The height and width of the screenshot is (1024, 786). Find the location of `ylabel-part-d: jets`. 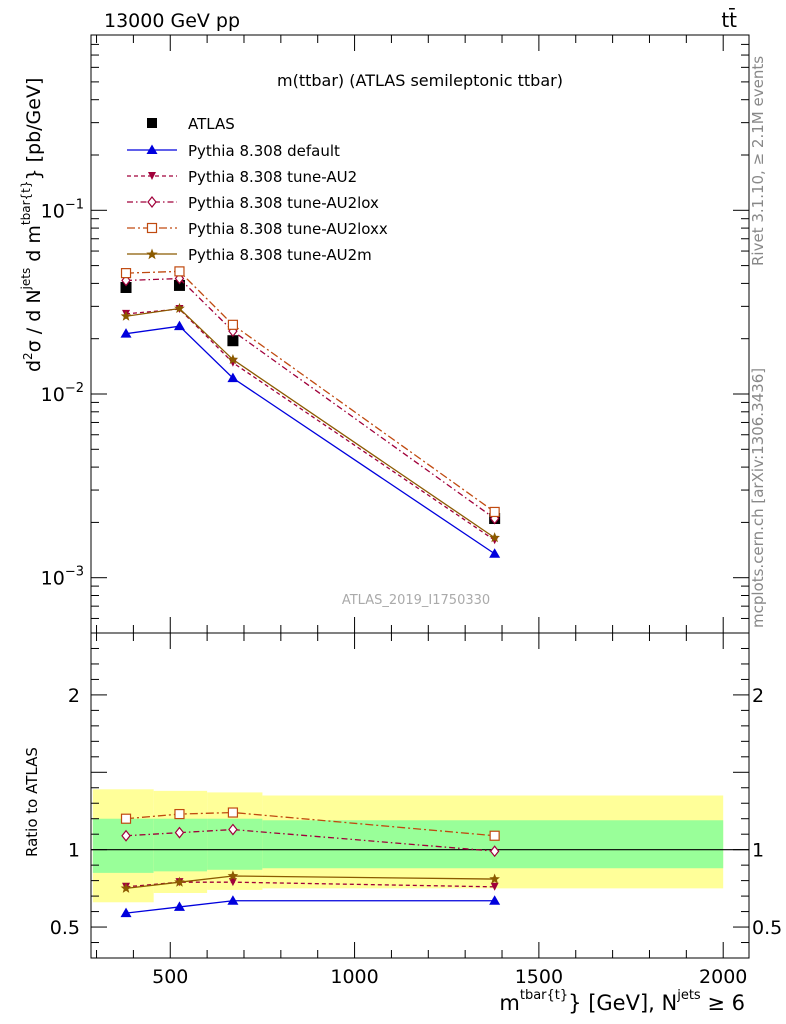

ylabel-part-d: jets is located at coordinates (26, 279).